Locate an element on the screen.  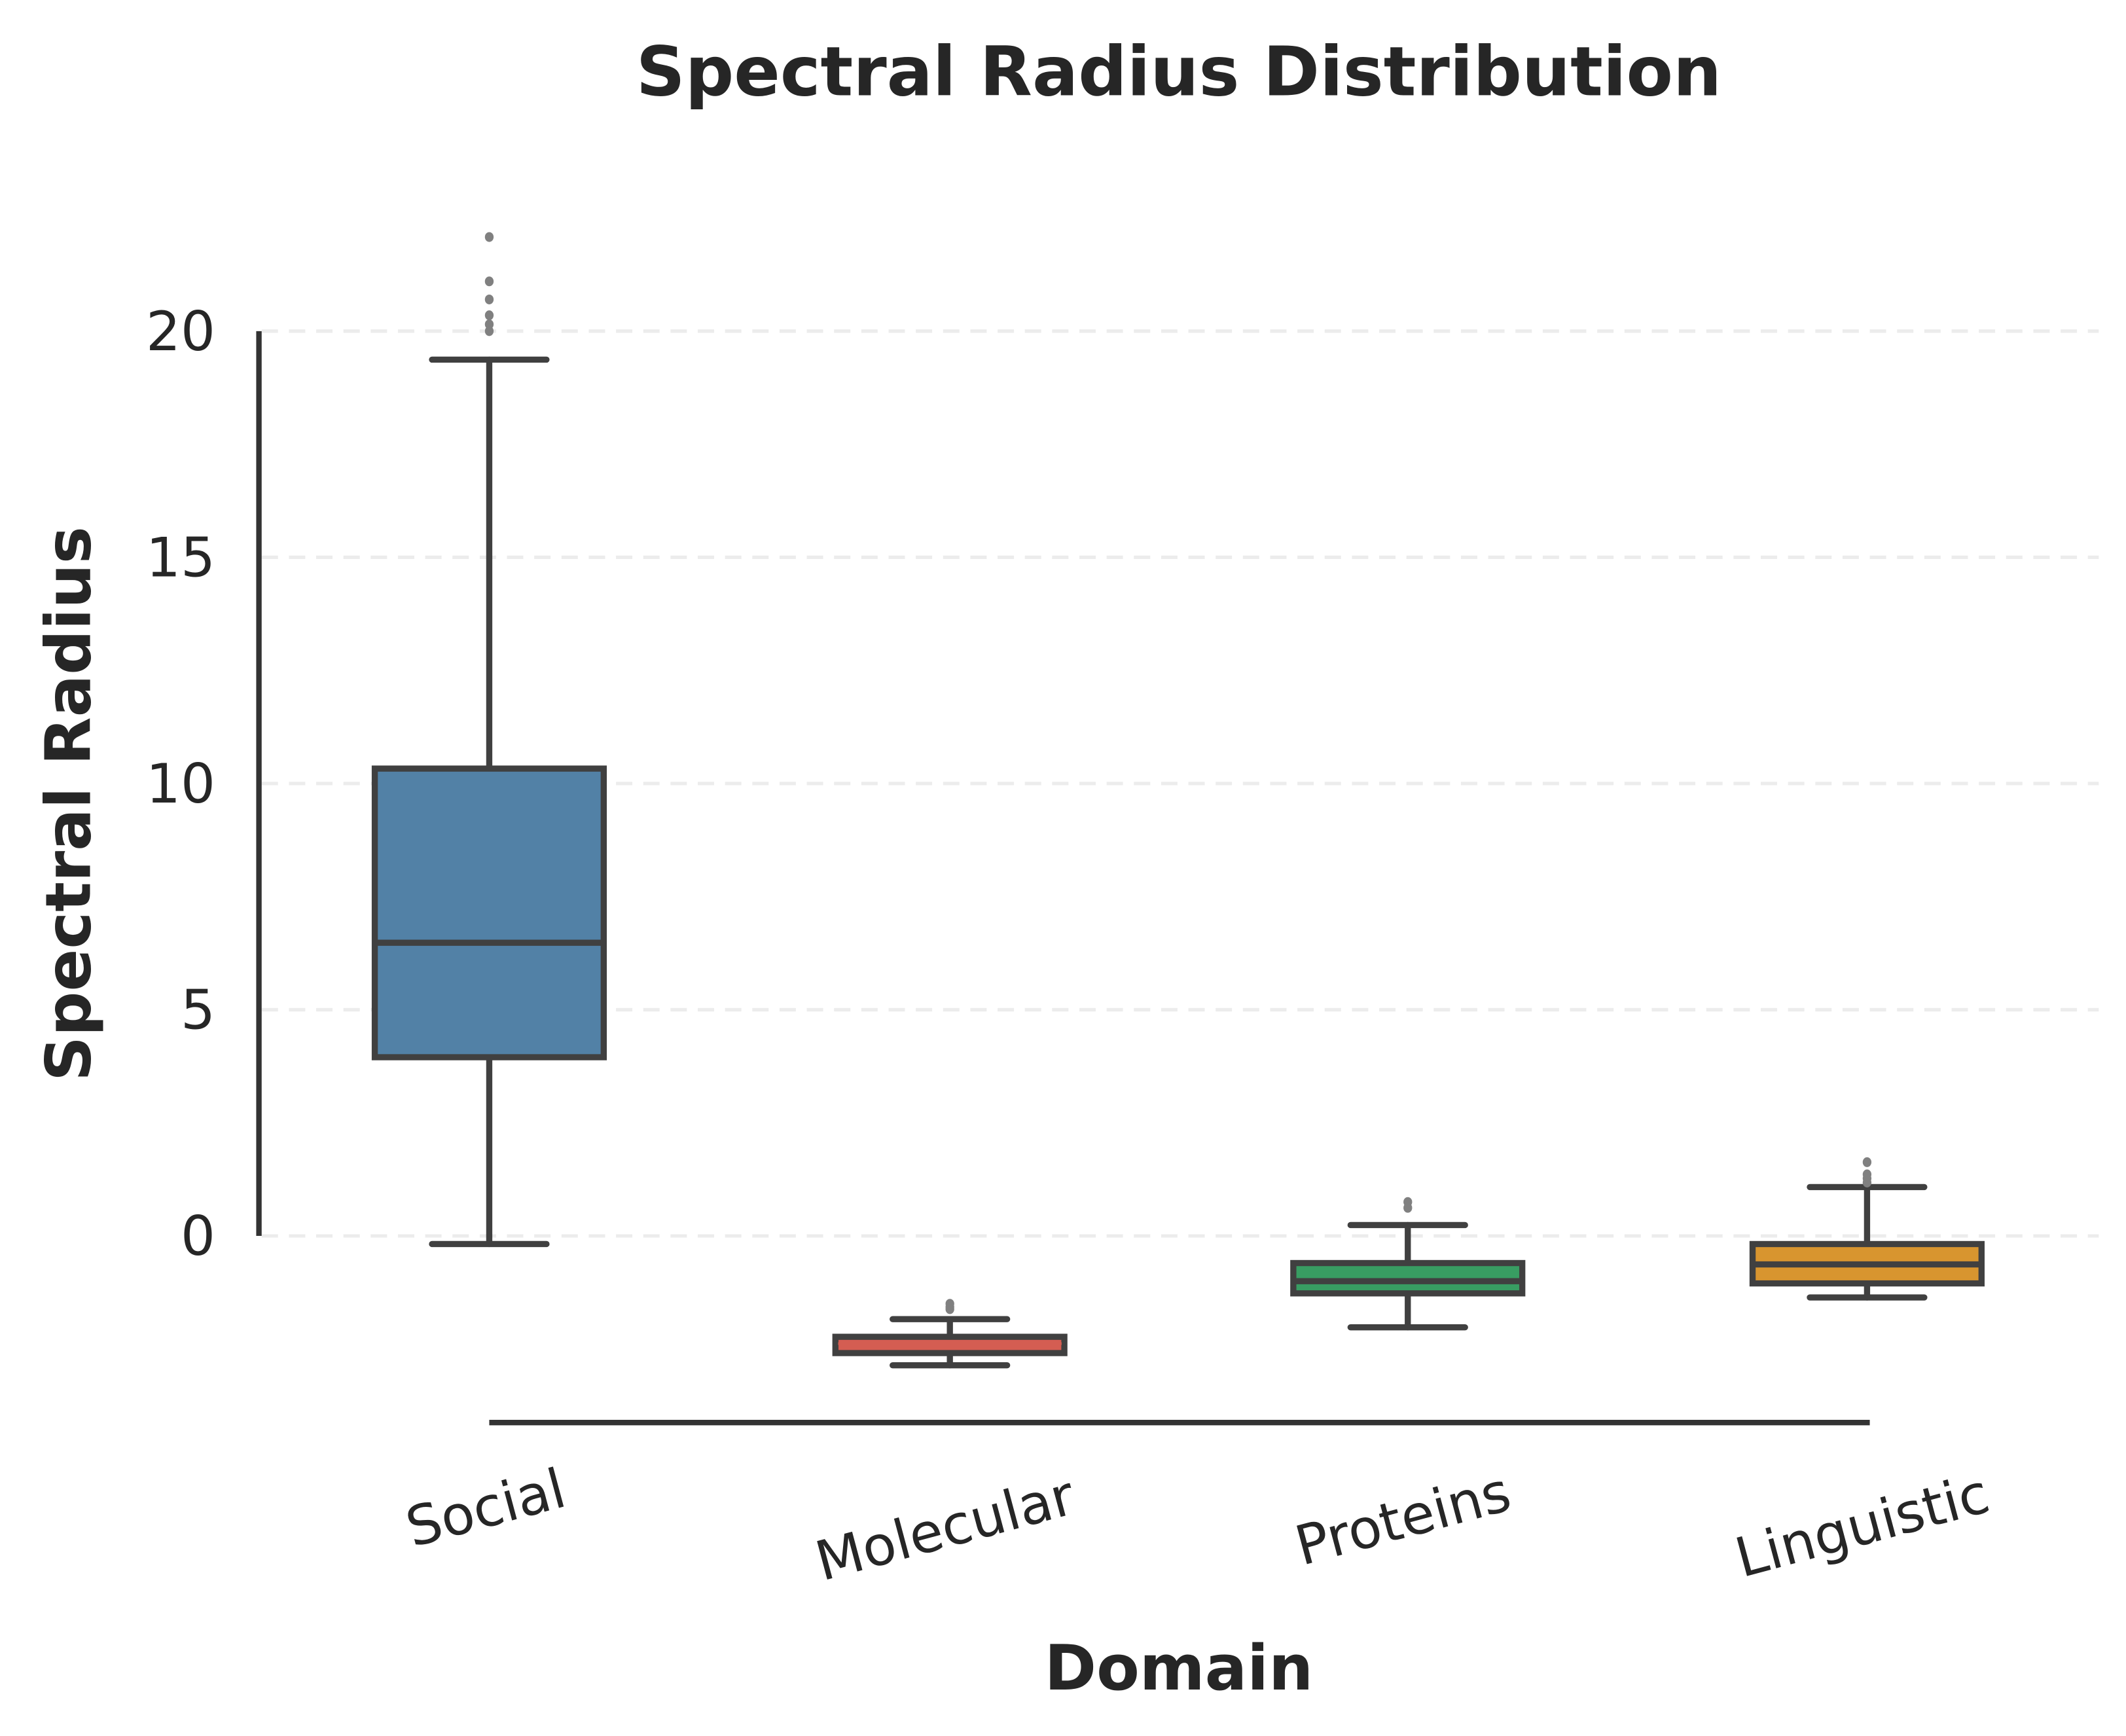
iqr-box is located at coordinates (489, 912).